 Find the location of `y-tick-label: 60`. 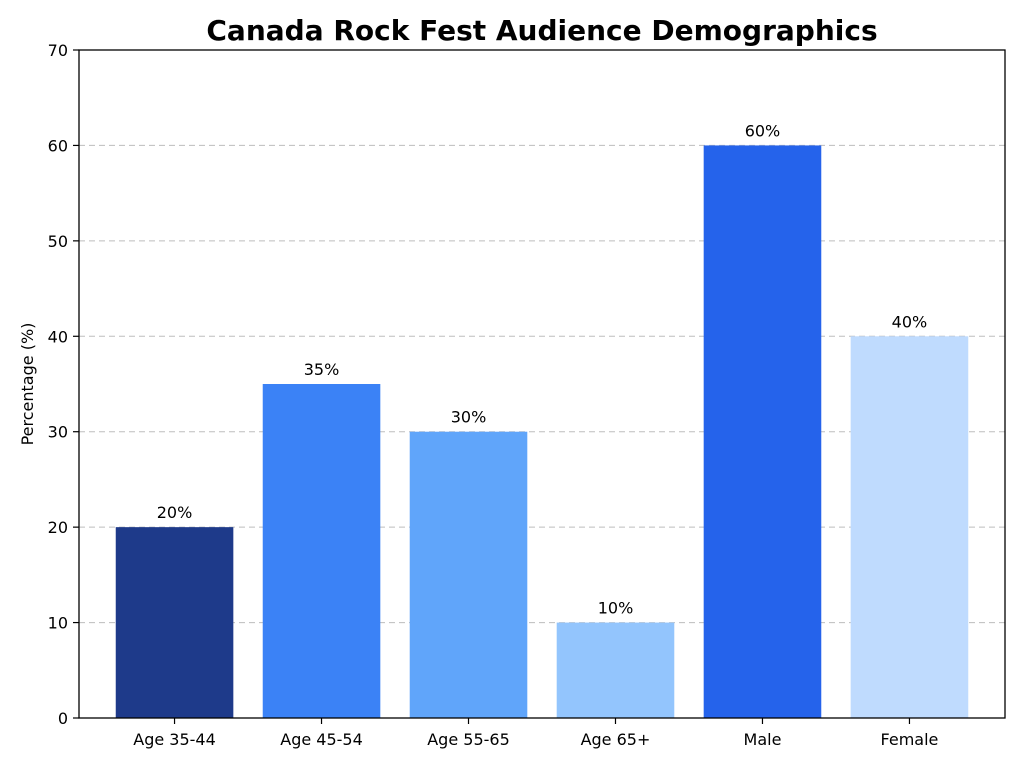

y-tick-label: 60 is located at coordinates (58, 145).